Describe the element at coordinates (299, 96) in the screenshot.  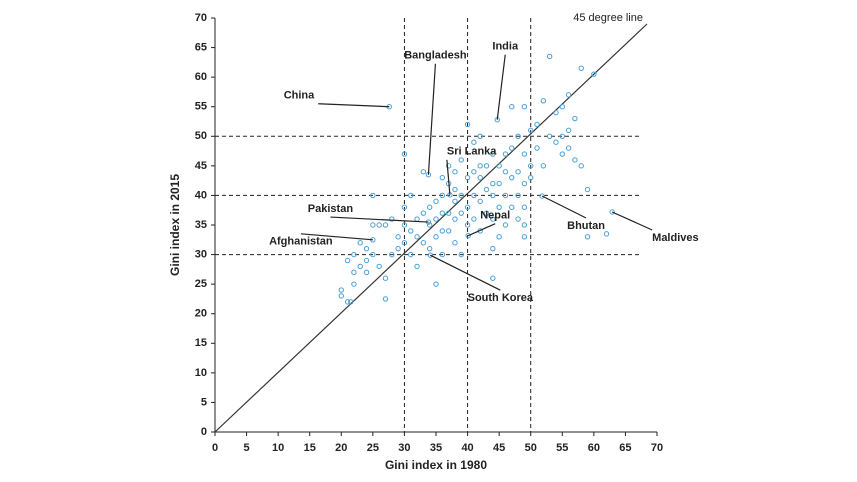
I see `annotation-label: China` at that location.